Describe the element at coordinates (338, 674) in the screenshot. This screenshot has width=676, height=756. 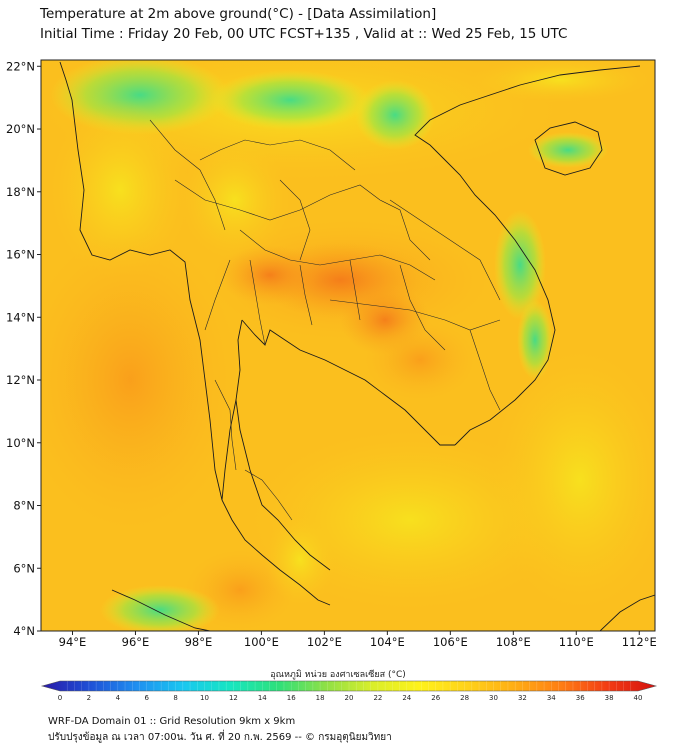
I see `colorbar-label: อุณหภูมิ หน่วย องศาเซลเซียส (°C)` at that location.